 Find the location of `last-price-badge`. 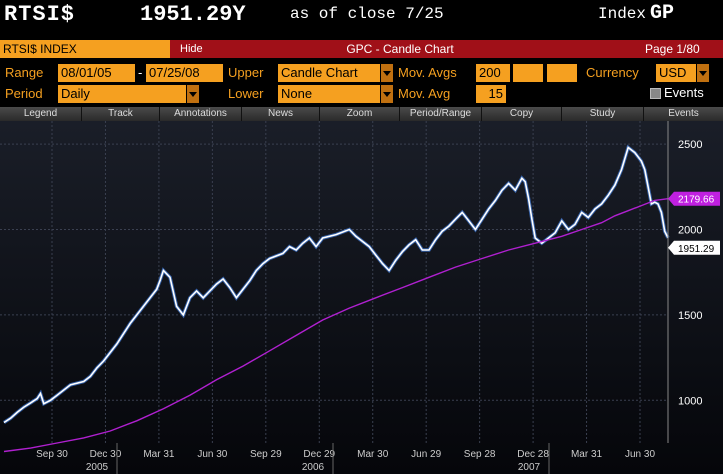

last-price-badge is located at coordinates (694, 247).